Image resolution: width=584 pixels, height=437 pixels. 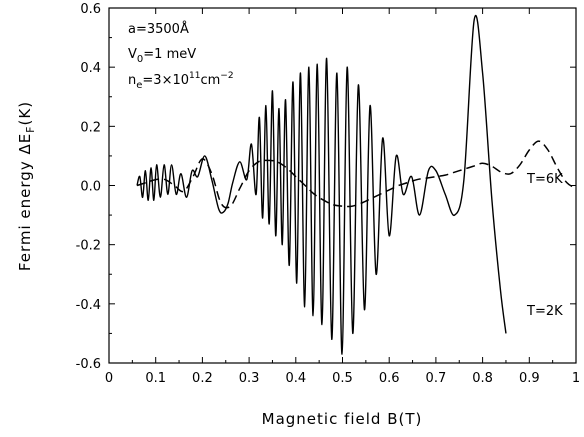 I want to click on x-tick-label: 0.3, so click(x=249, y=378).